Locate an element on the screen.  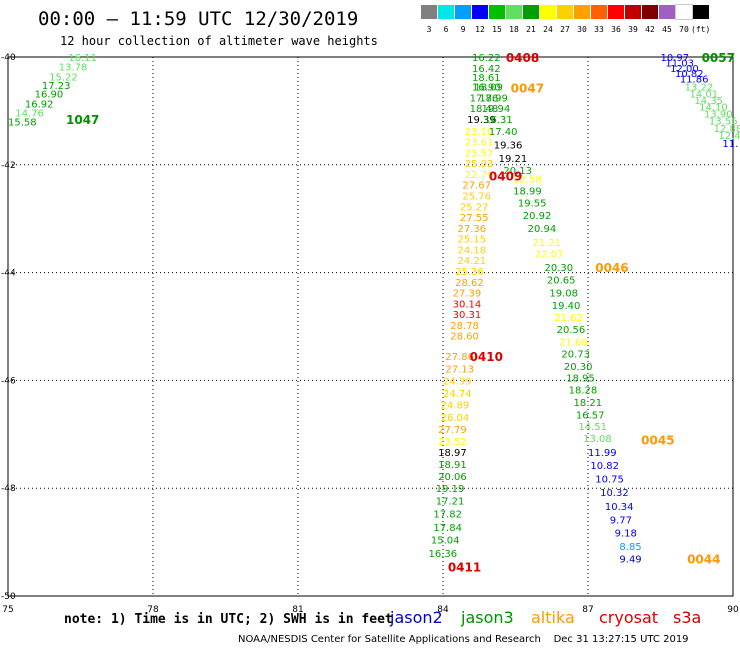
legend-altika: altika is located at coordinates (553, 617).